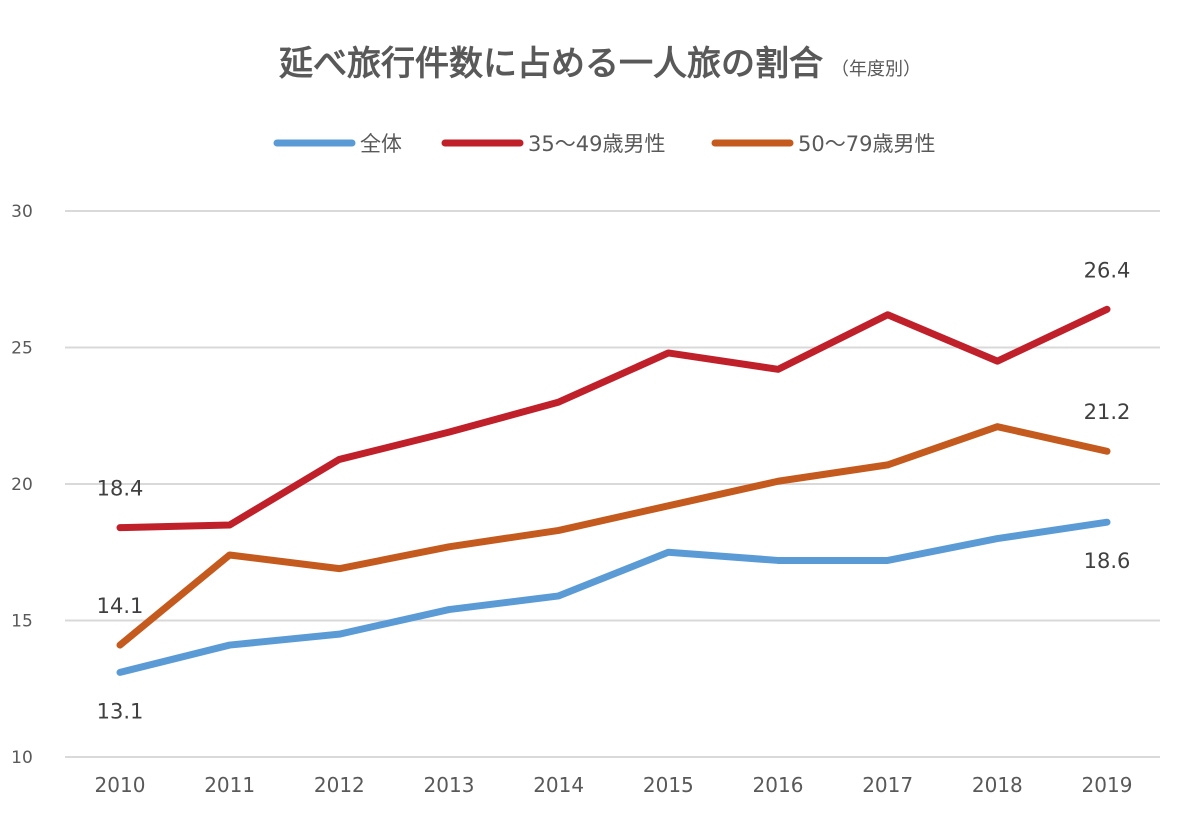 The image size is (1200, 821). Describe the element at coordinates (22, 212) in the screenshot. I see `y-tick-label: 30` at that location.